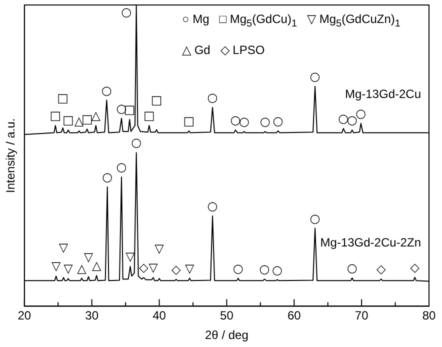  What do you see at coordinates (294, 315) in the screenshot?
I see `x-tick-label: 60` at bounding box center [294, 315].